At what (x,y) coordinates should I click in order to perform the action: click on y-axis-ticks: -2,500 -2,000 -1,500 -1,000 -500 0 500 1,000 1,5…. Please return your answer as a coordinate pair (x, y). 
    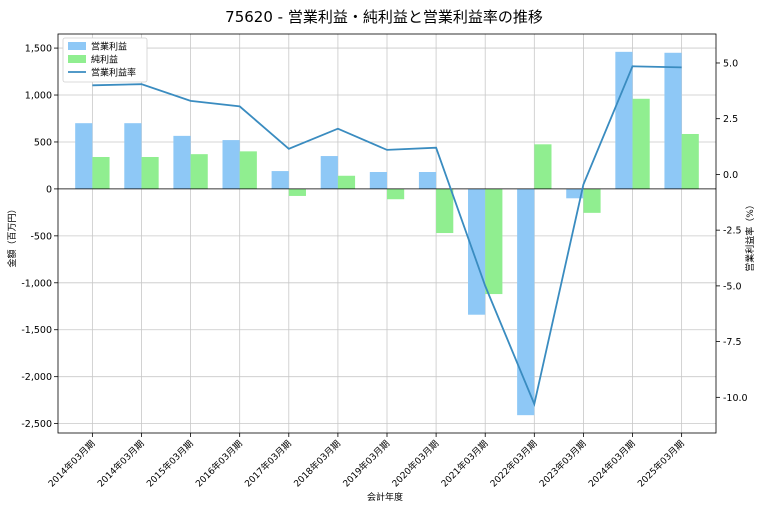
    Looking at the image, I should click on (39, 237).